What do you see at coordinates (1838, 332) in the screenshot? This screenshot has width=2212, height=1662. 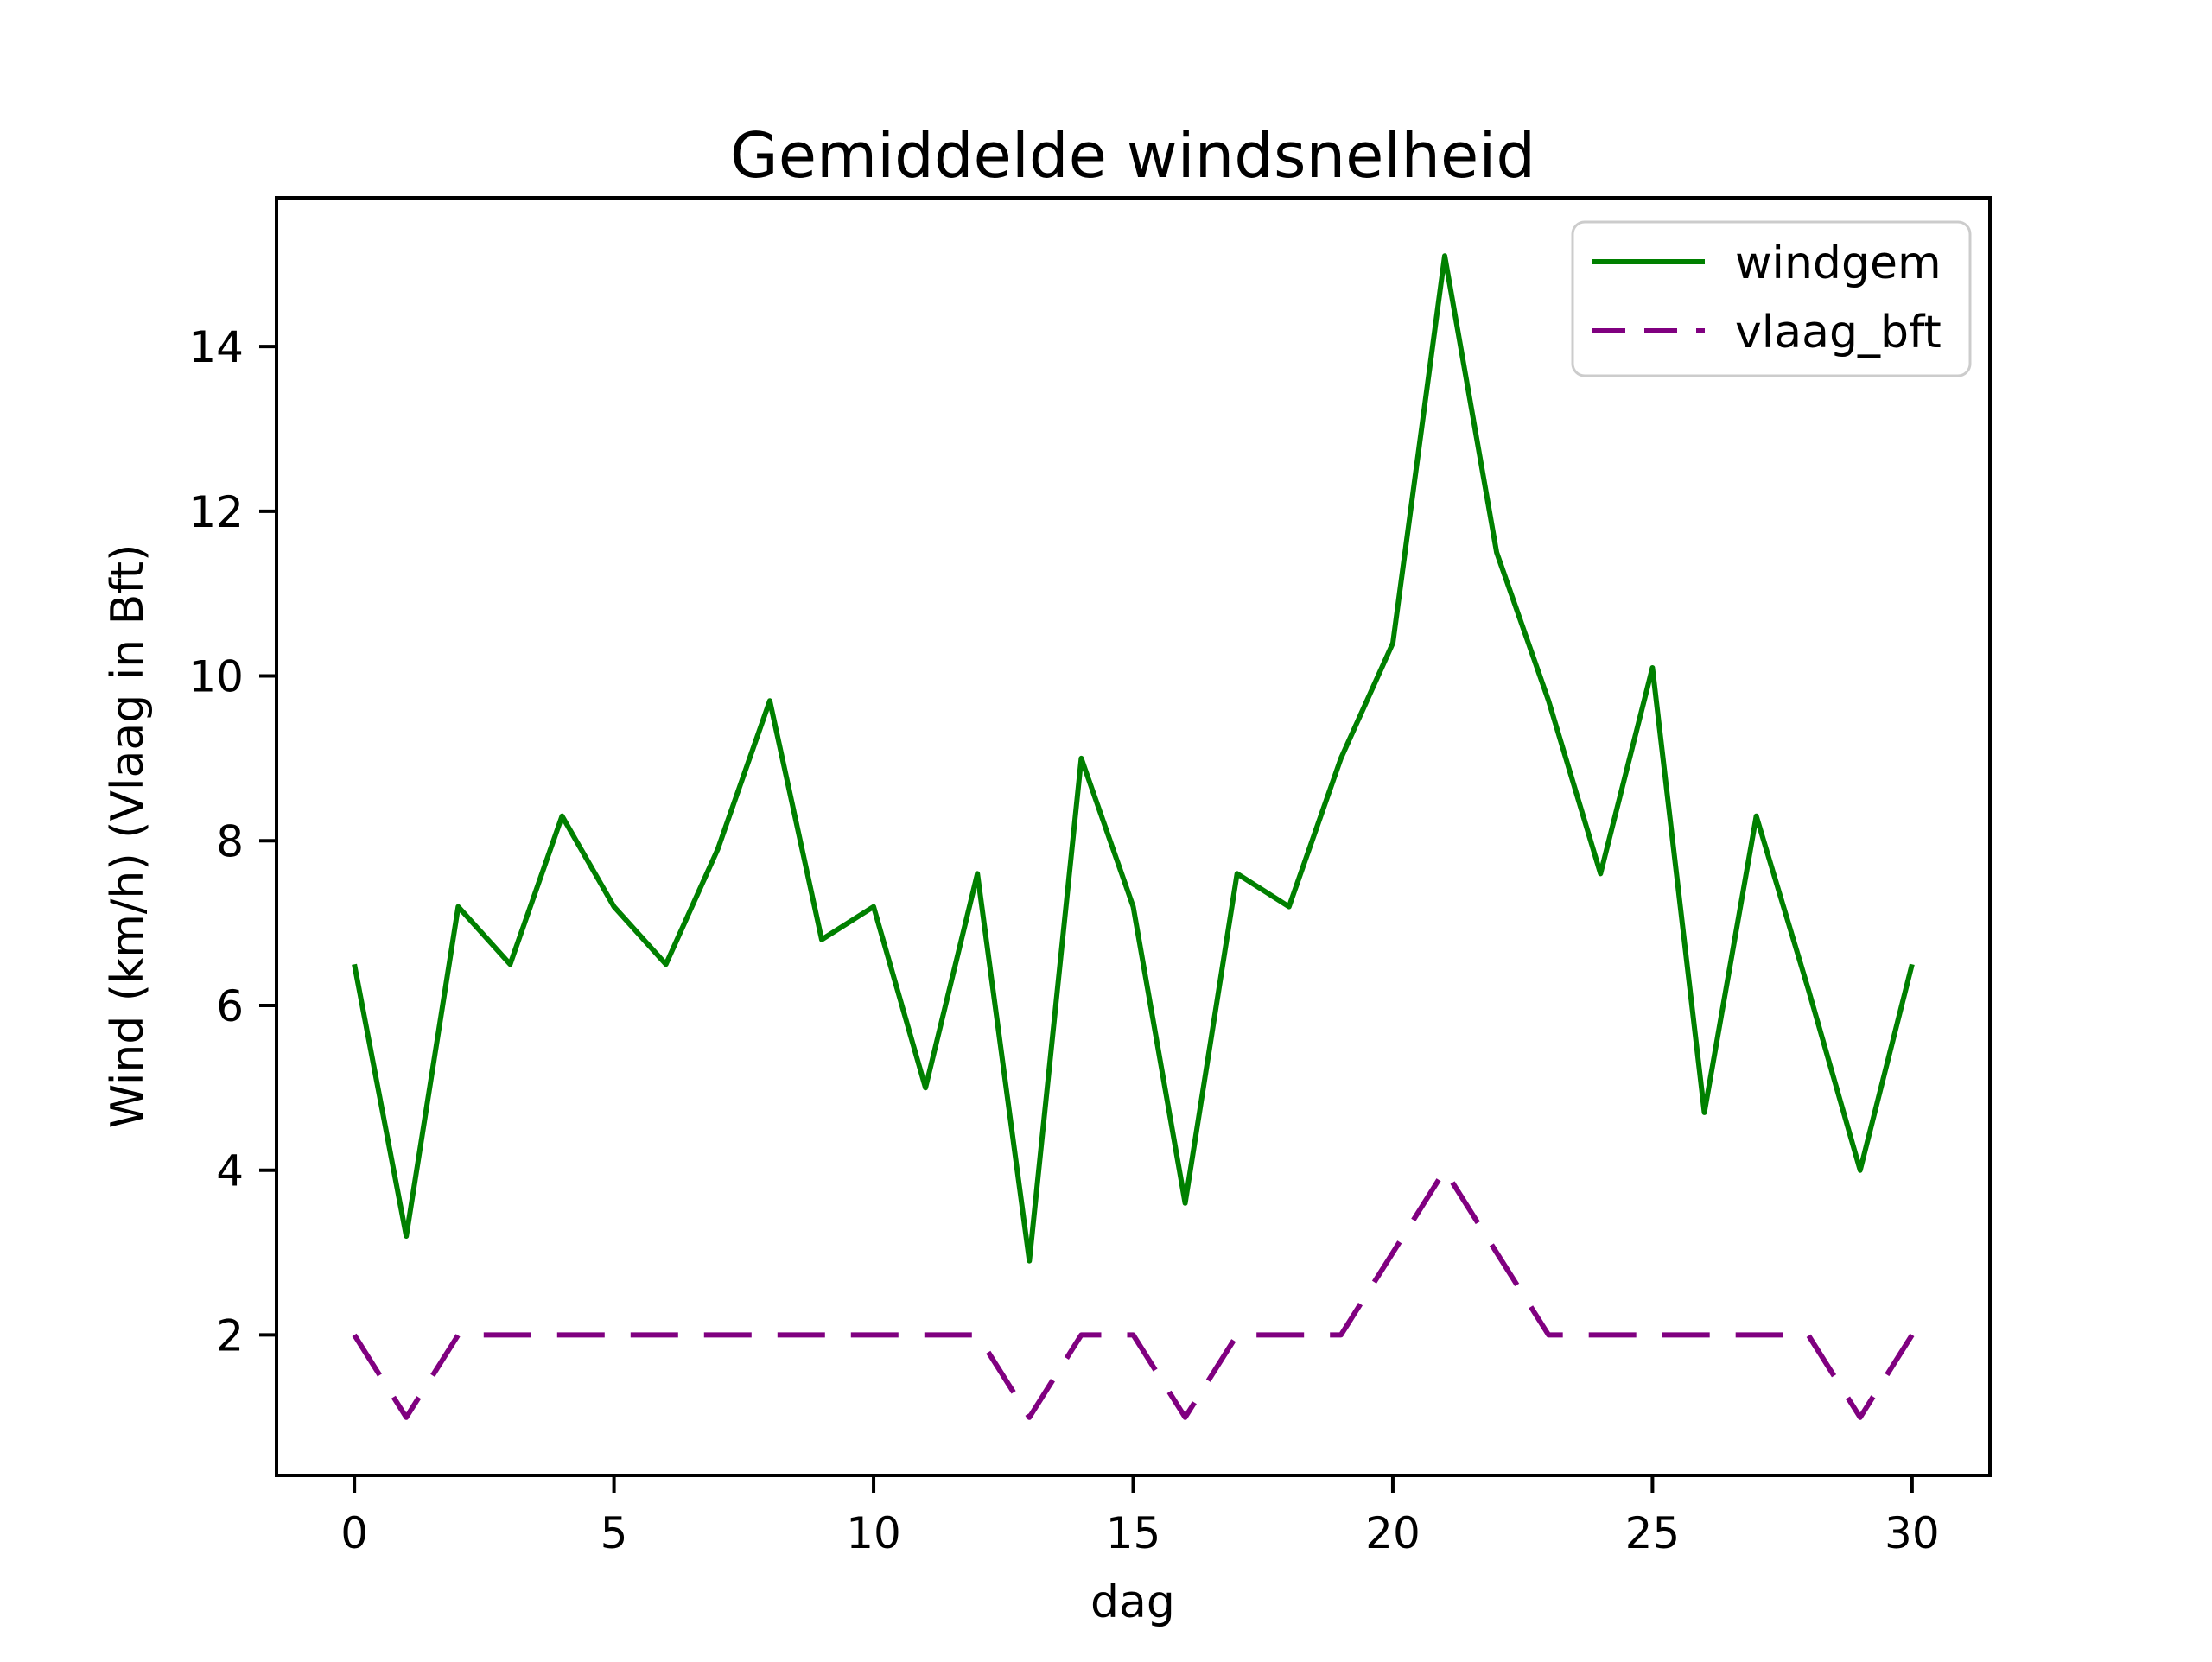 I see `legend-vlaag-bft-label: vlaag_bft` at bounding box center [1838, 332].